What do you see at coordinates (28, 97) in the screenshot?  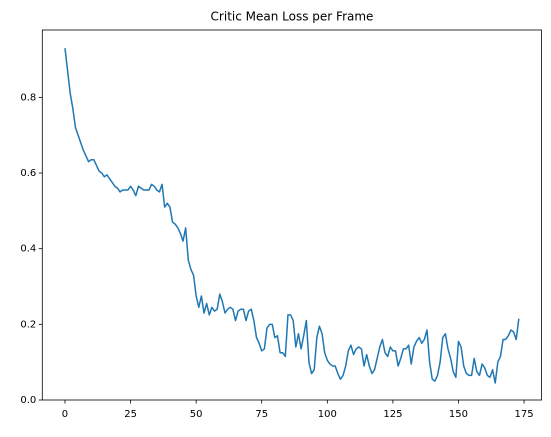 I see `y-tick-label: 0.8` at bounding box center [28, 97].